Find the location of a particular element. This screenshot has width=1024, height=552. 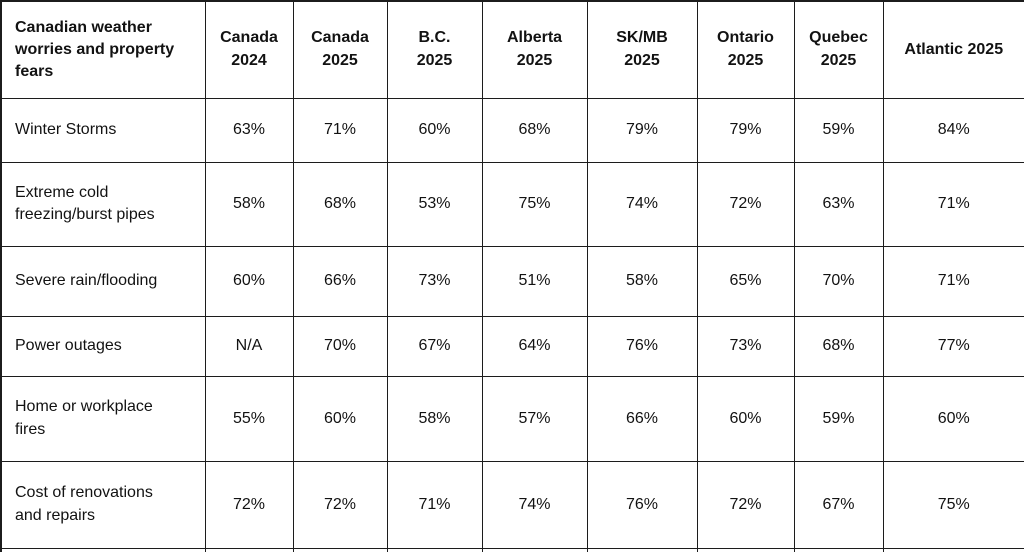

table-row-clipped is located at coordinates (512, 549).